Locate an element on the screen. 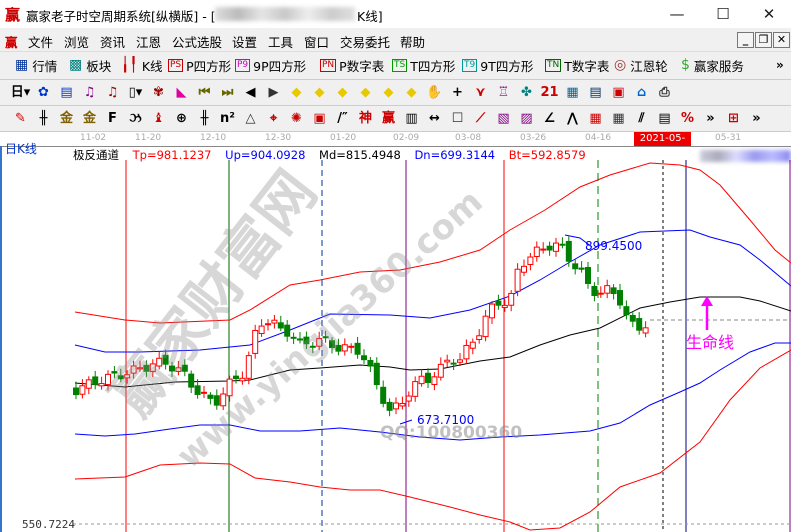 Image resolution: width=791 pixels, height=532 pixels. first-bar-icon: ⏮ is located at coordinates (204, 92).